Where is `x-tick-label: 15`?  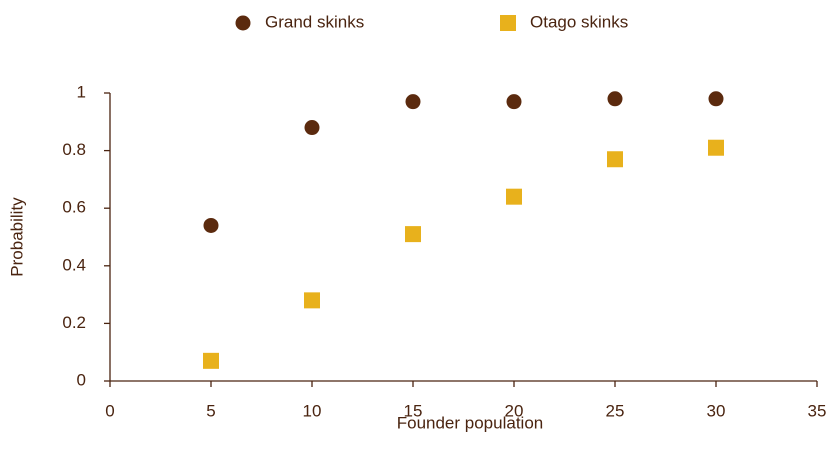 x-tick-label: 15 is located at coordinates (413, 410).